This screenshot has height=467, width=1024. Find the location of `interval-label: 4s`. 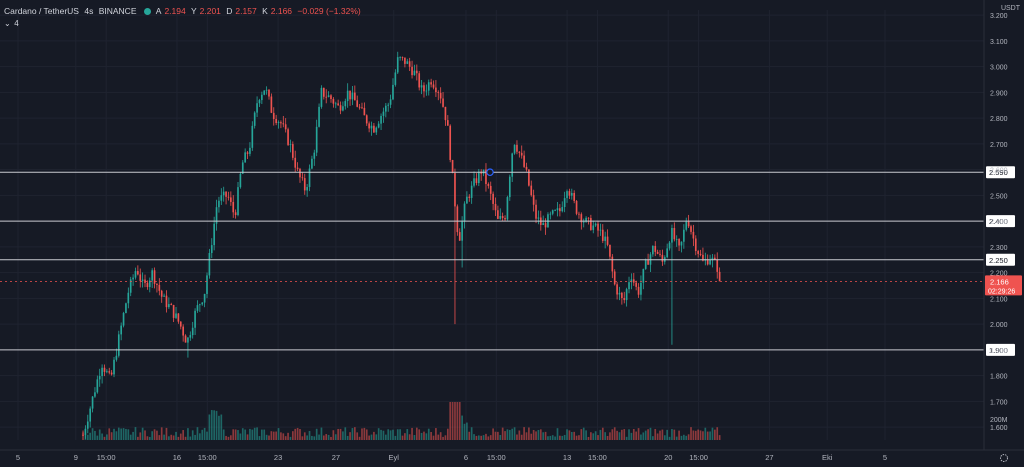

interval-label: 4s is located at coordinates (89, 11).